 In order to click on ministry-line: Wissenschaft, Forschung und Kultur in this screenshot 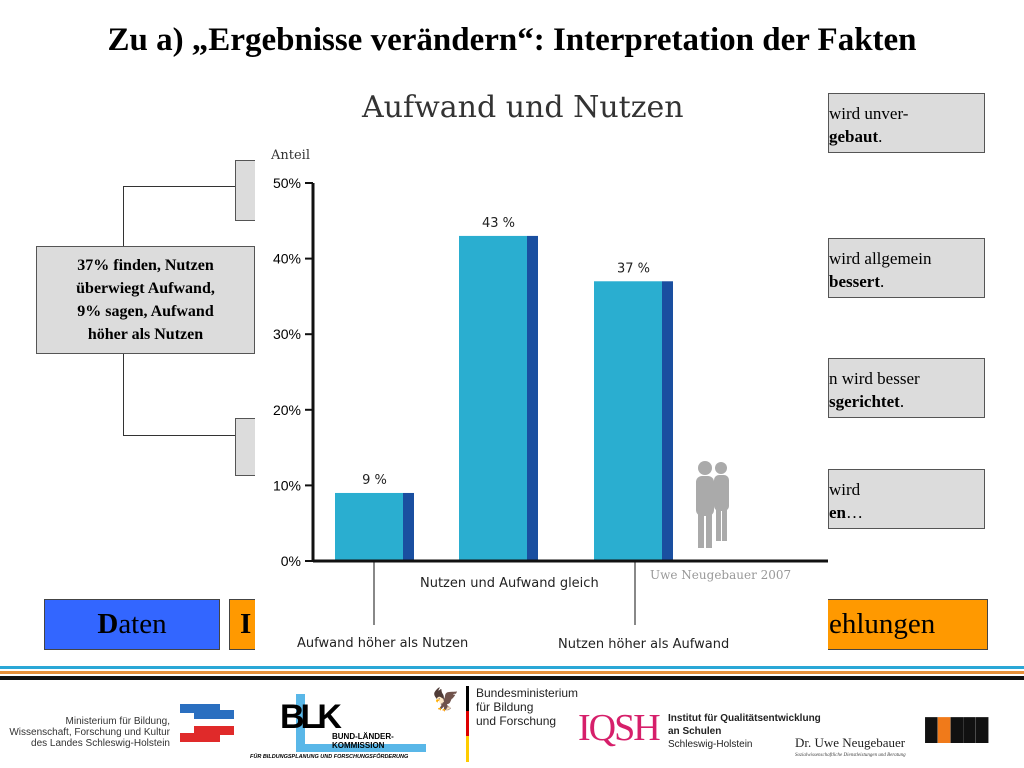, I will do `click(89, 732)`.